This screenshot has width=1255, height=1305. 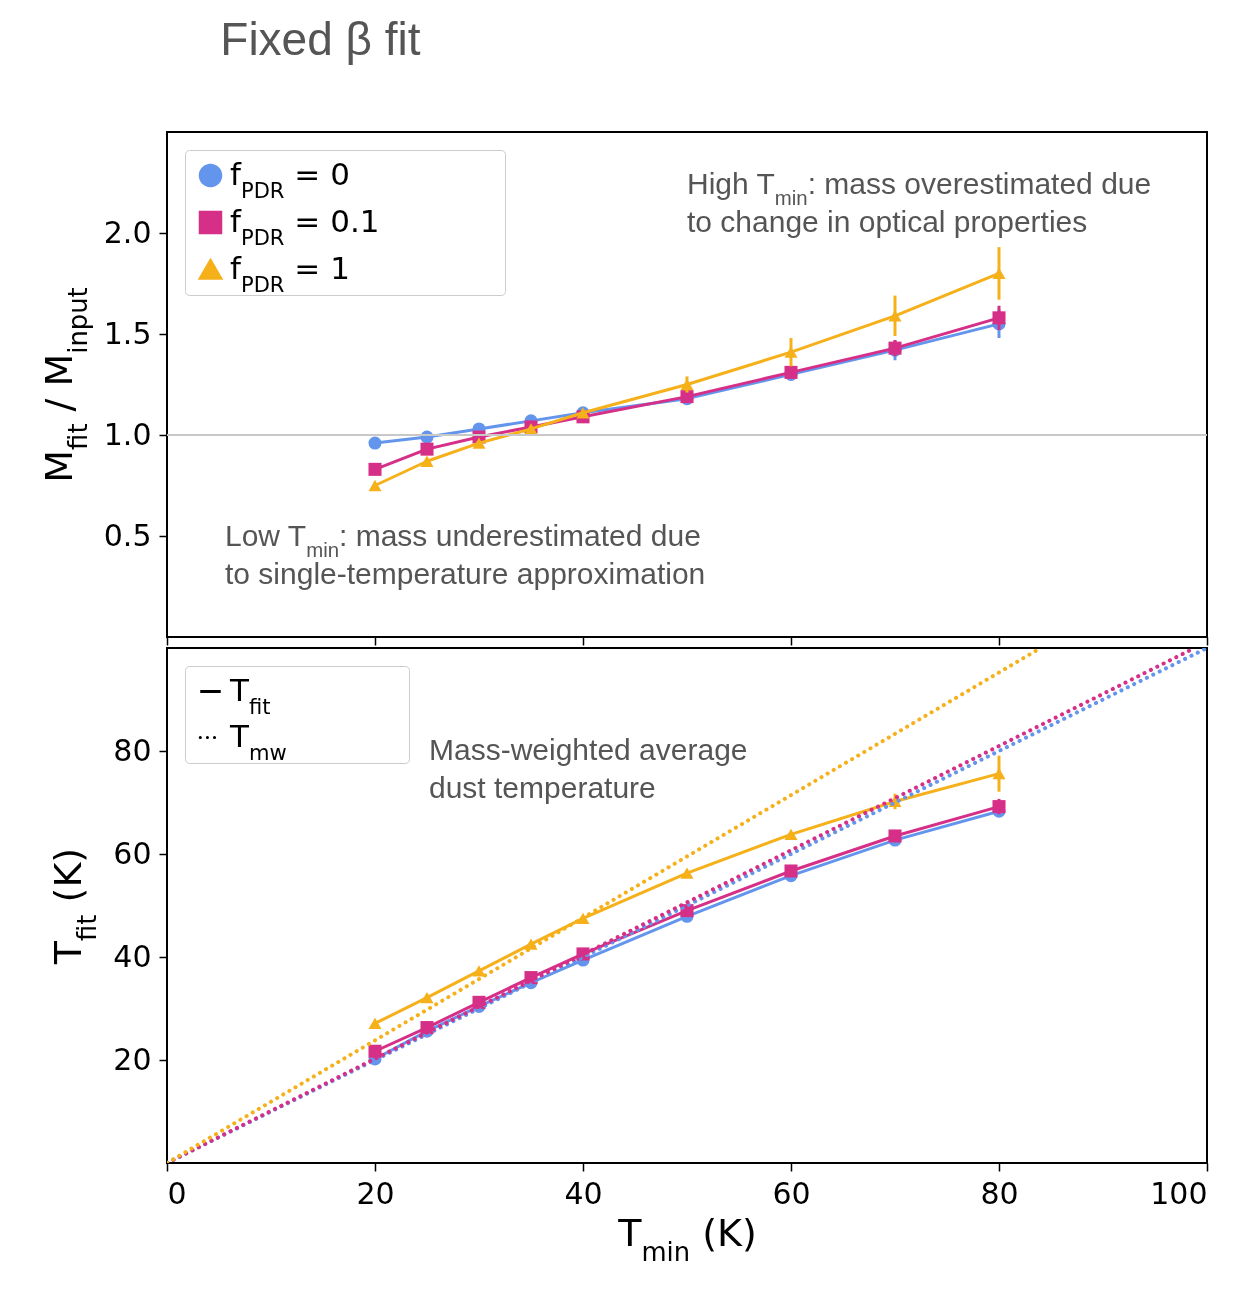 What do you see at coordinates (588, 768) in the screenshot?
I see `annotation: Mass-weighted average dust temperature` at bounding box center [588, 768].